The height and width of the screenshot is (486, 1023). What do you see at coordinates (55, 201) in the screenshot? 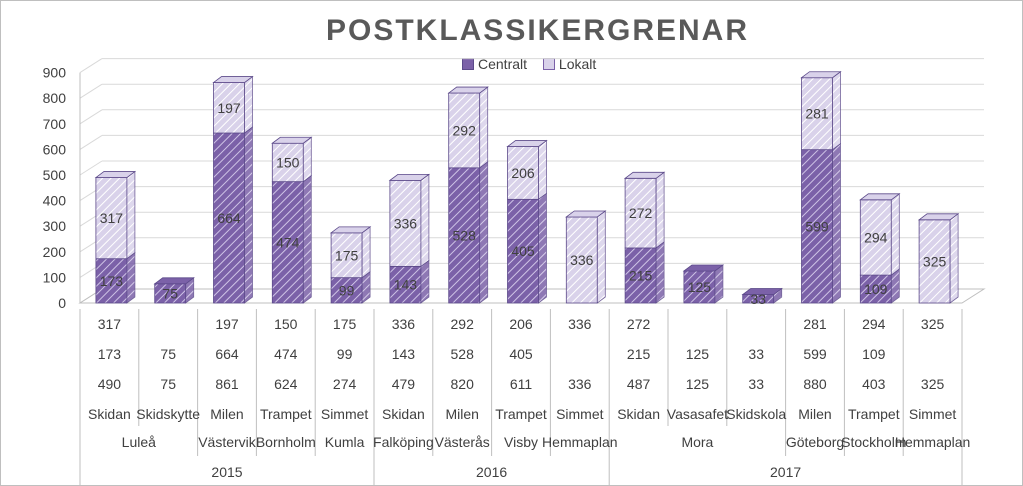
I see `y-tick-label: 400` at bounding box center [55, 201].